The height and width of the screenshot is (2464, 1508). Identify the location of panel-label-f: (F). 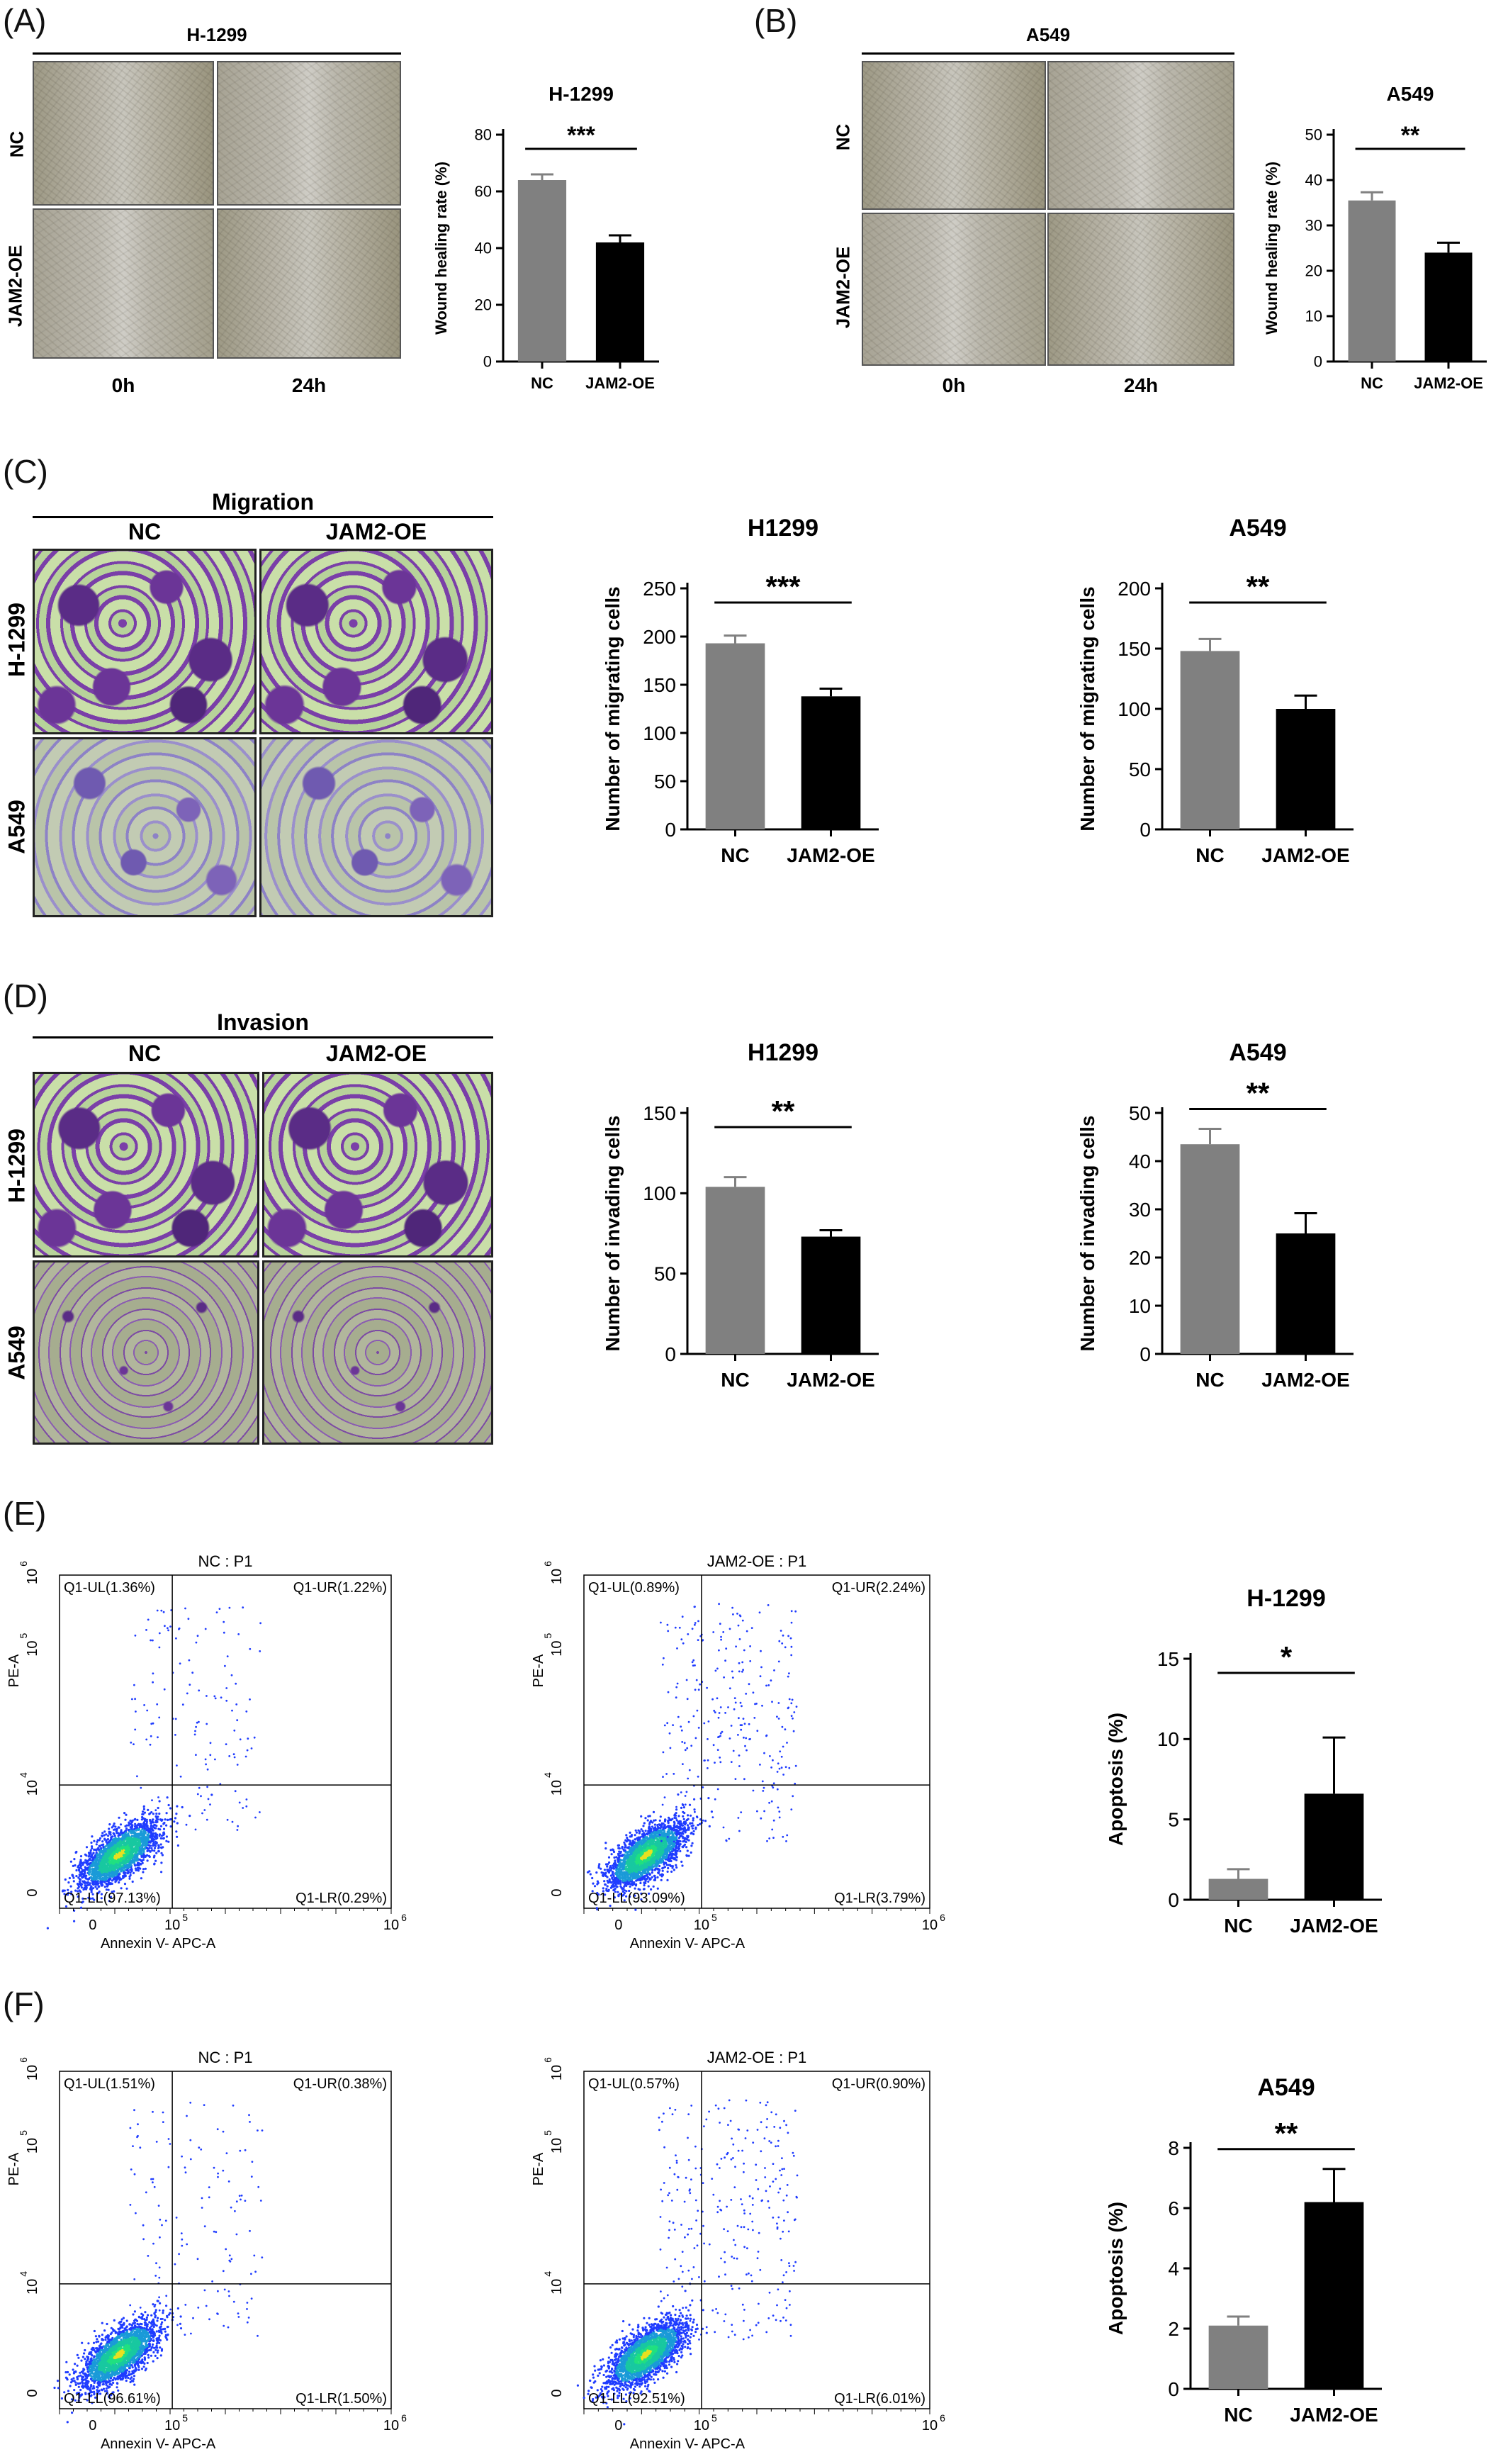
(24, 2004).